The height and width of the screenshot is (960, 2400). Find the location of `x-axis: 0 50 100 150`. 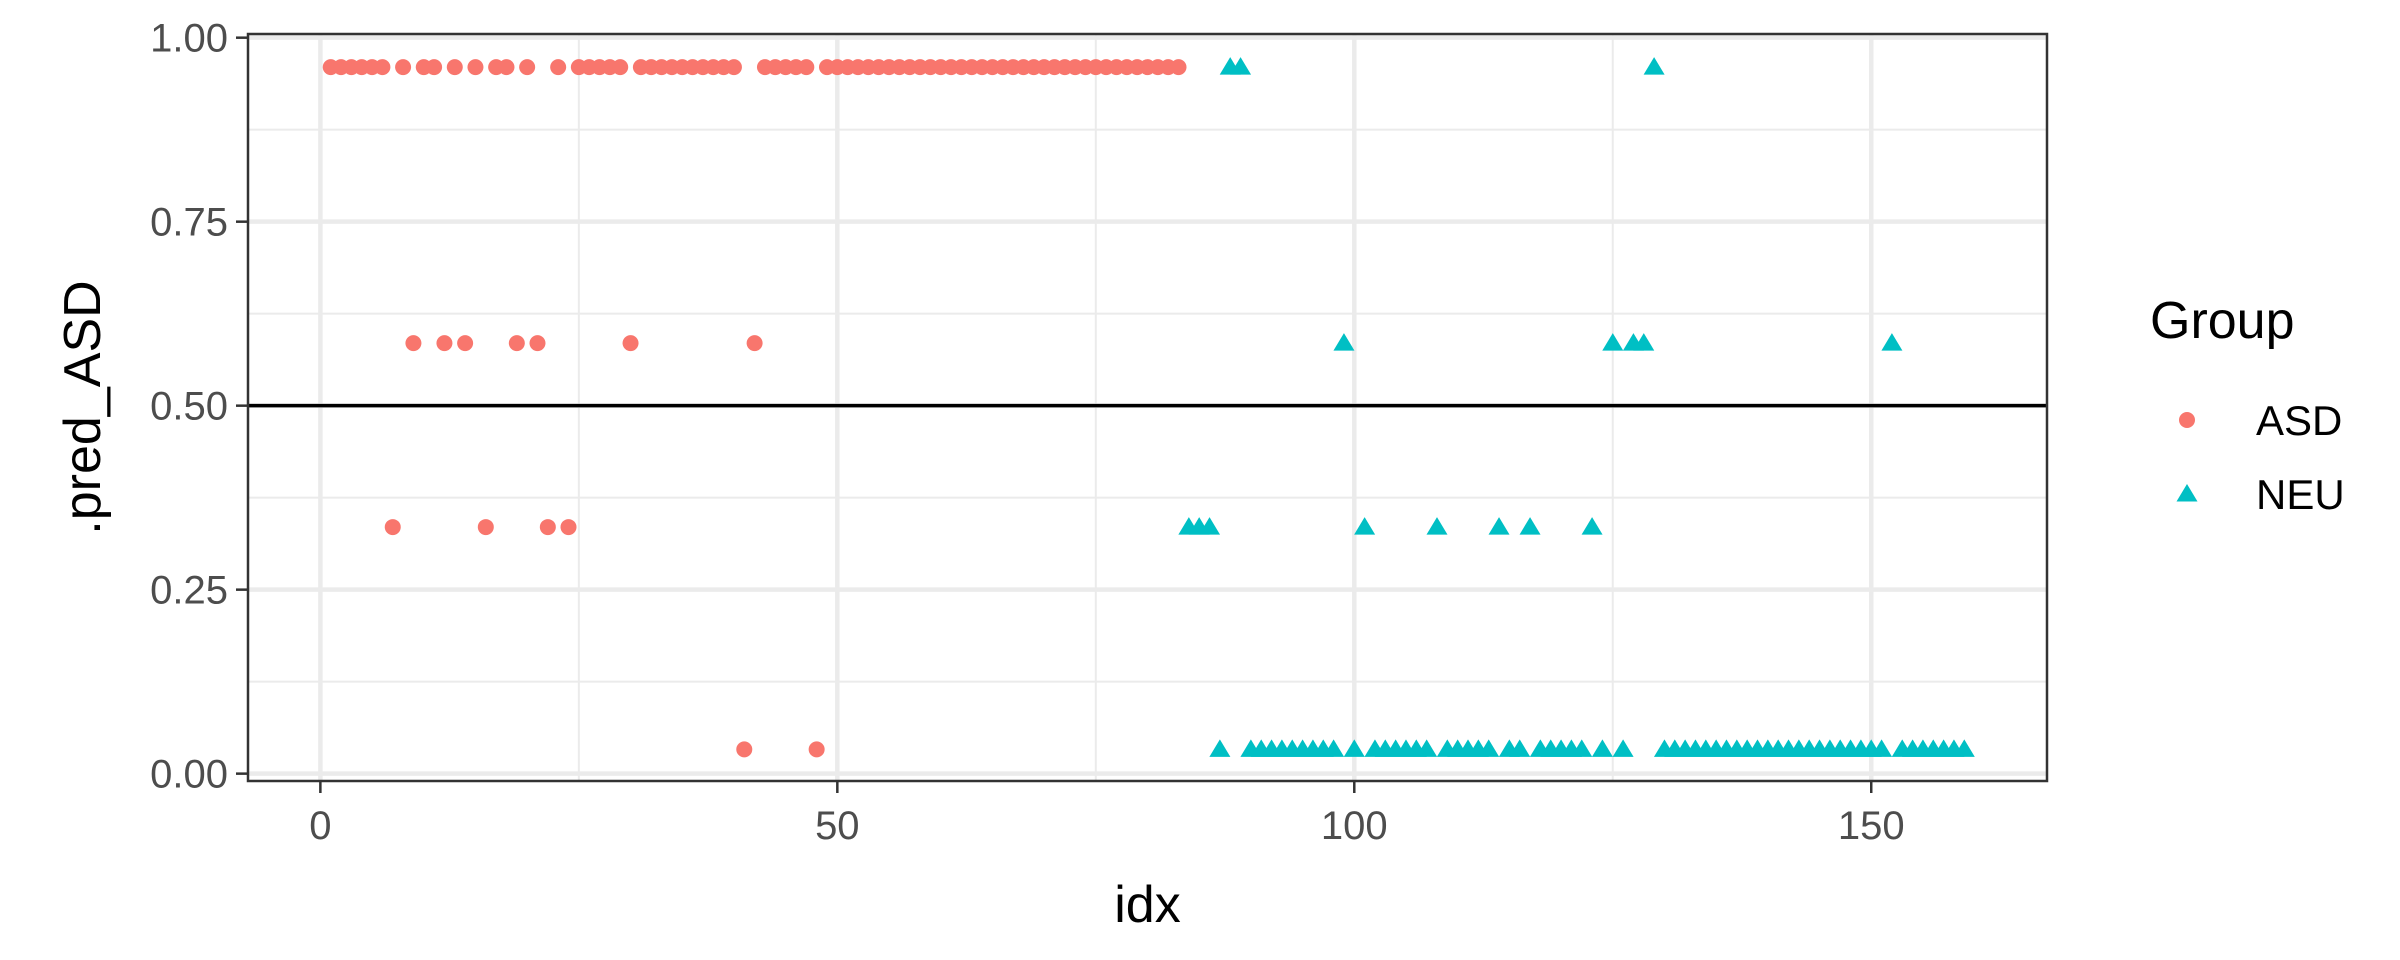

x-axis: 0 50 100 150 is located at coordinates (1107, 814).